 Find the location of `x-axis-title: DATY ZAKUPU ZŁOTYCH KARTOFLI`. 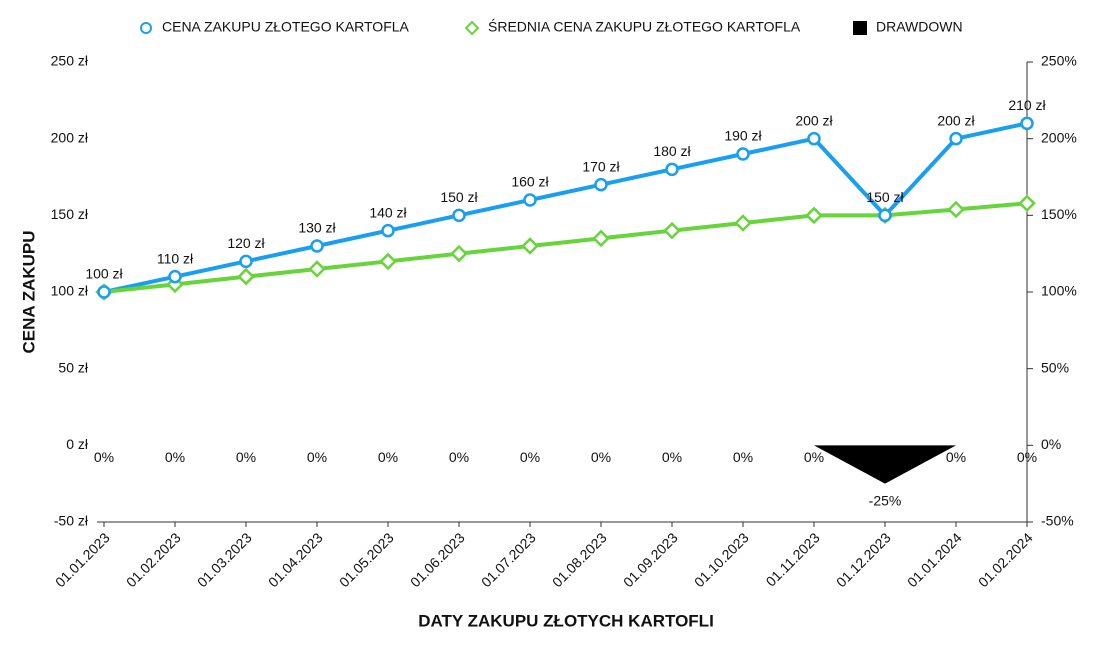

x-axis-title: DATY ZAKUPU ZŁOTYCH KARTOFLI is located at coordinates (566, 620).